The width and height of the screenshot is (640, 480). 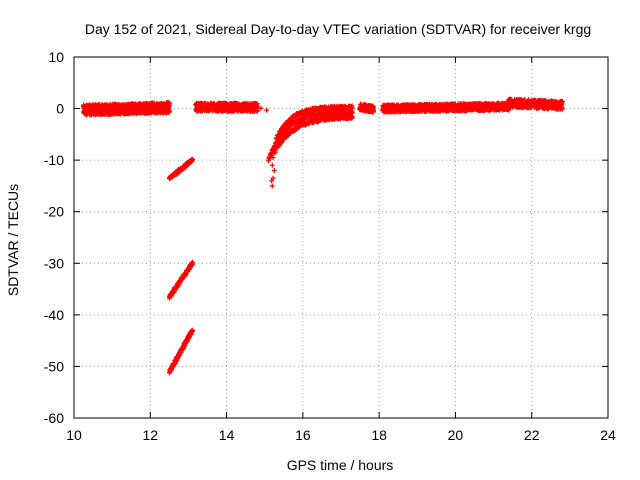 I want to click on x-tick-label: 22, so click(x=532, y=435).